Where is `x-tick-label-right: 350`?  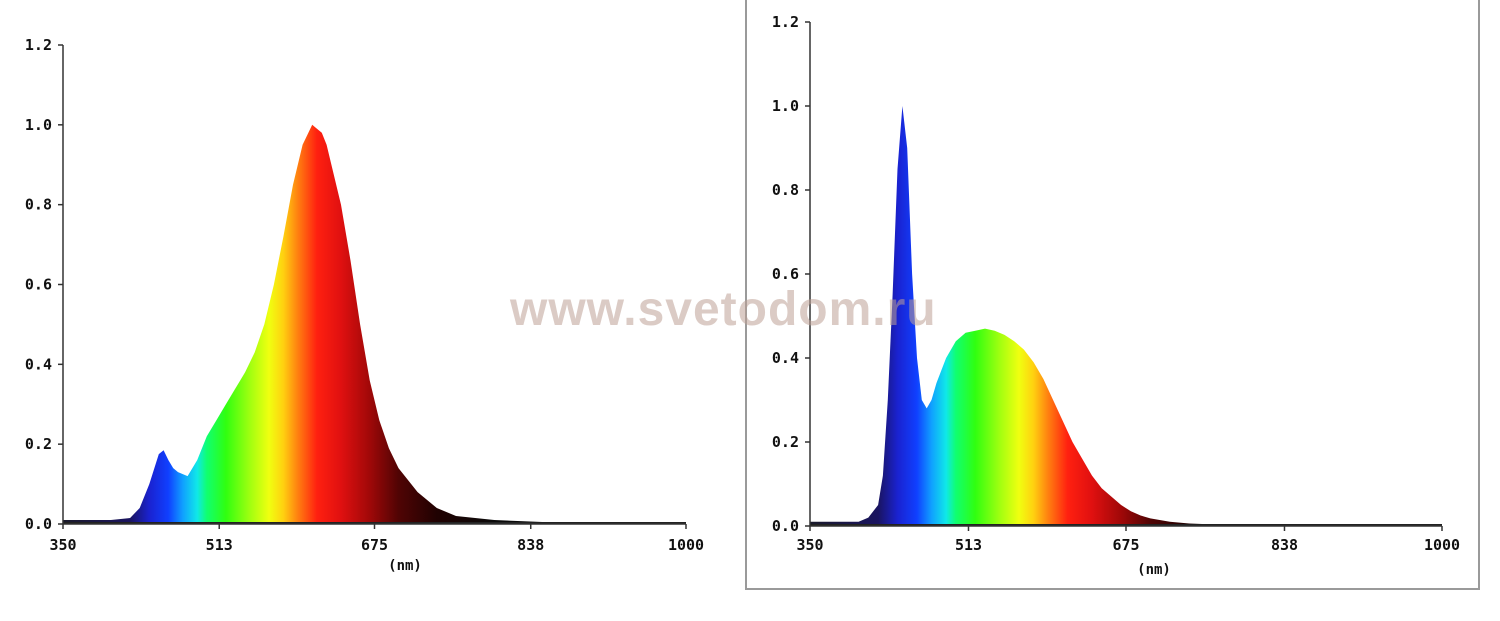 x-tick-label-right: 350 is located at coordinates (809, 545).